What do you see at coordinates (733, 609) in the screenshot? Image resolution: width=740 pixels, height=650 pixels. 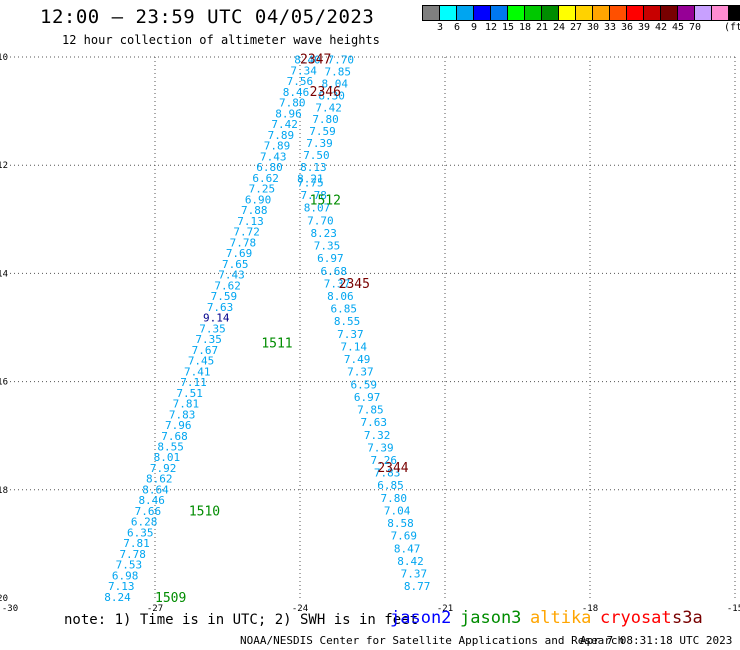 I see `x-tick-label: -15` at bounding box center [733, 609].